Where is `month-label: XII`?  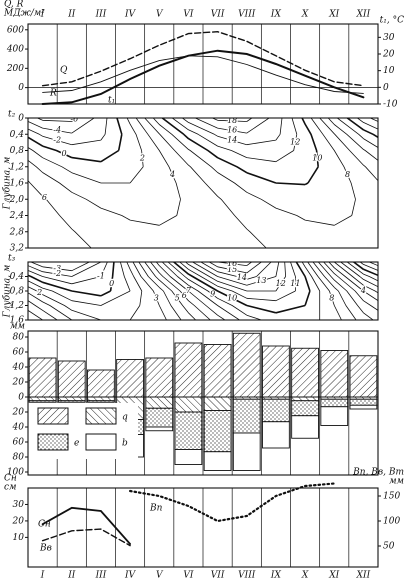
month-label: XII is located at coordinates (363, 576).